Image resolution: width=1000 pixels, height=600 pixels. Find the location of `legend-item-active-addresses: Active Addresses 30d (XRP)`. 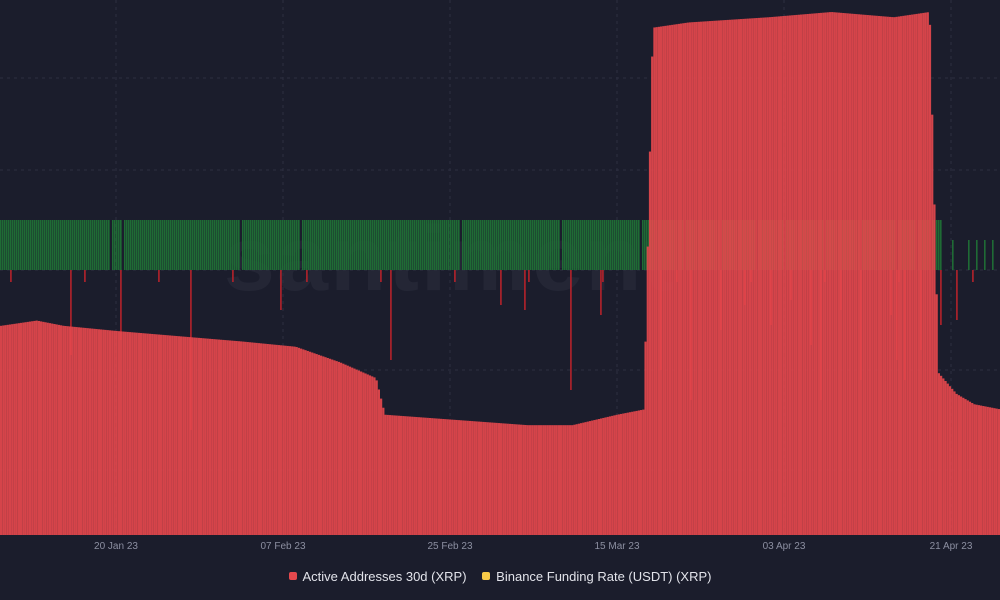

legend-item-active-addresses: Active Addresses 30d (XRP) is located at coordinates (377, 576).